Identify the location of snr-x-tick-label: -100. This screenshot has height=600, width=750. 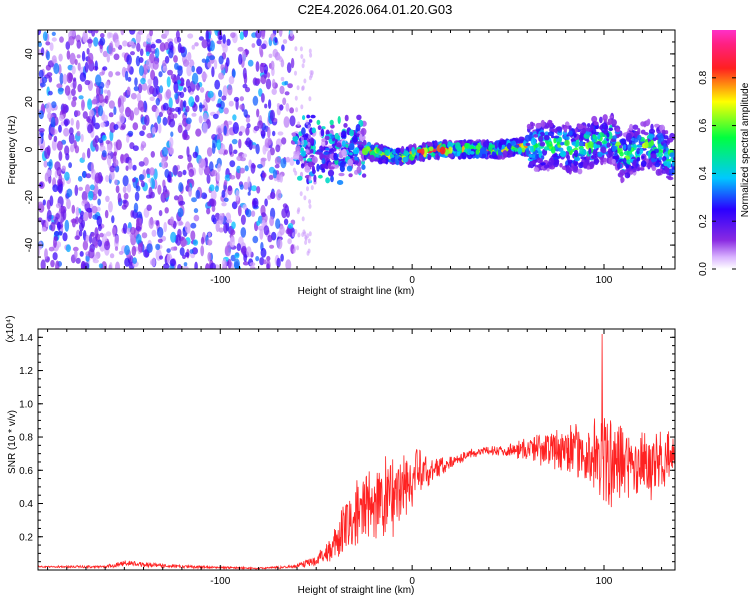
(220, 581).